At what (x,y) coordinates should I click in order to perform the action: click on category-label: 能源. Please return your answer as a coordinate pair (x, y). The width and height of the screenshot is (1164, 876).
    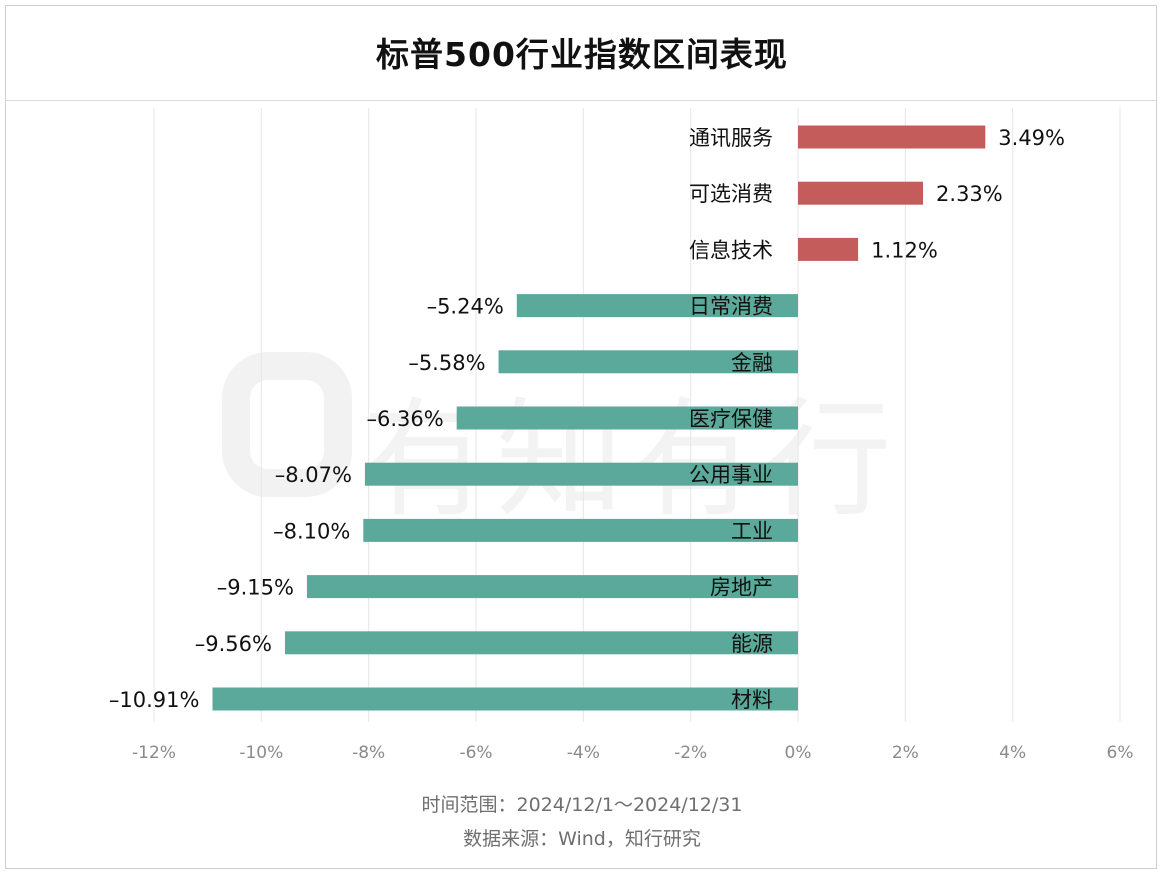
    Looking at the image, I should click on (752, 644).